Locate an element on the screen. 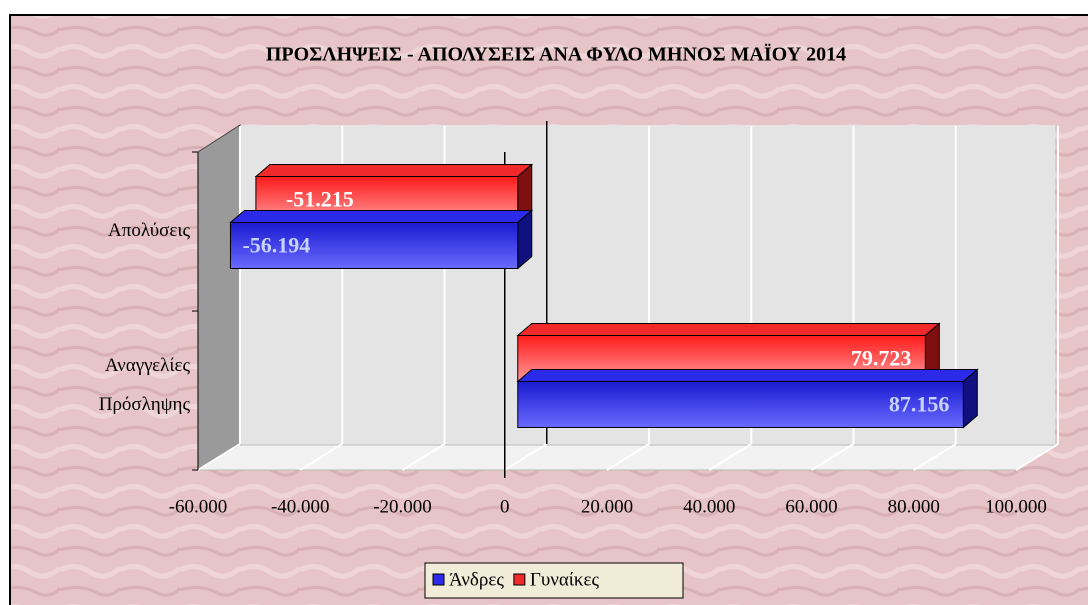 Image resolution: width=1088 pixels, height=605 pixels. legend is located at coordinates (554, 580).